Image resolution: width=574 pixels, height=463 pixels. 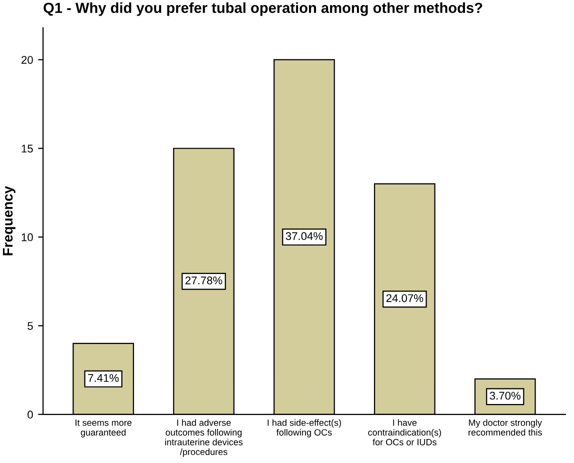 What do you see at coordinates (27, 148) in the screenshot?
I see `y-tick-label: 15` at bounding box center [27, 148].